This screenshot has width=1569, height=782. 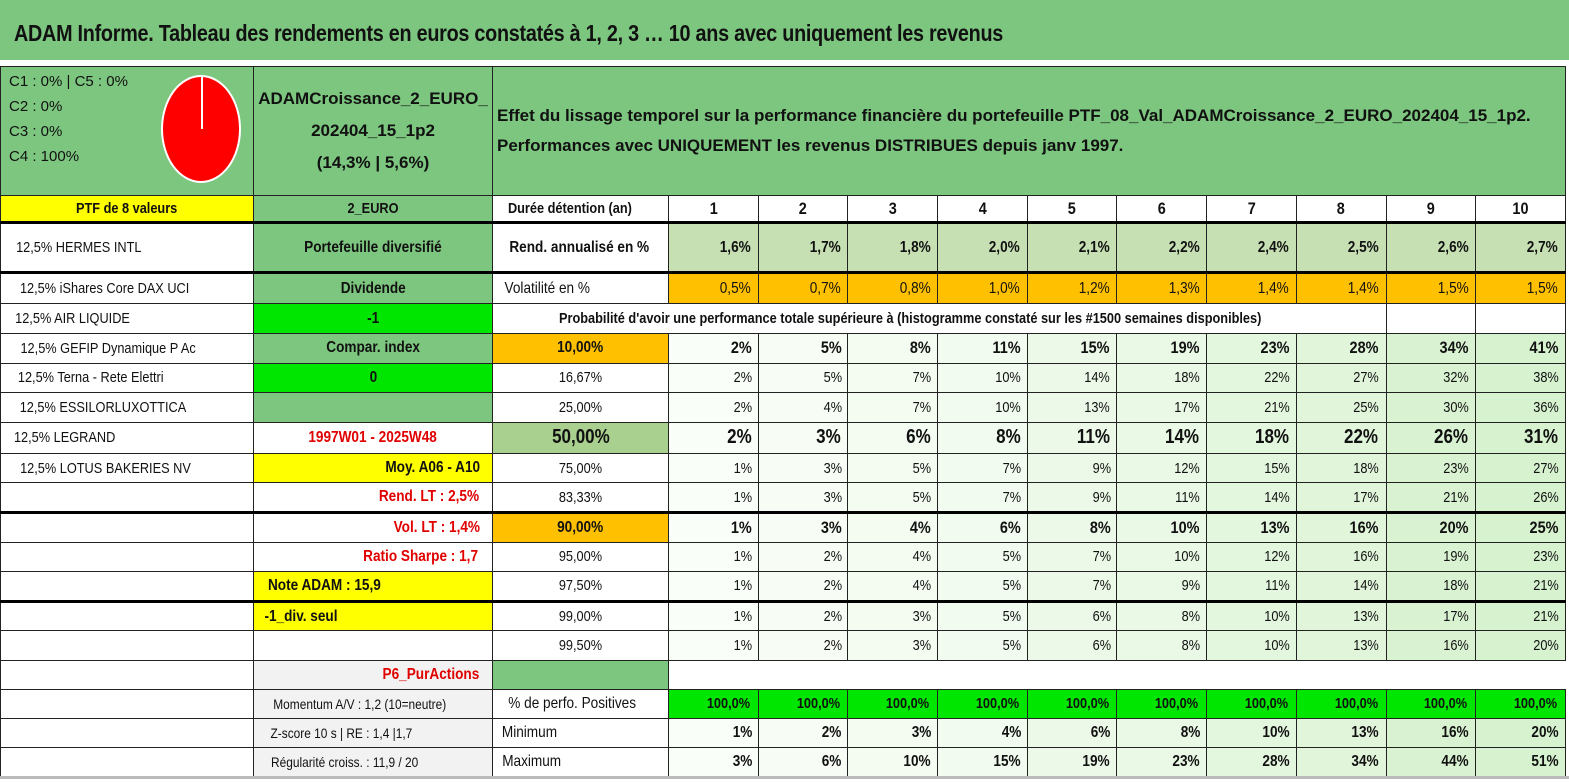 I want to click on value-cell-year-7: 2,4%, so click(x=1251, y=248).